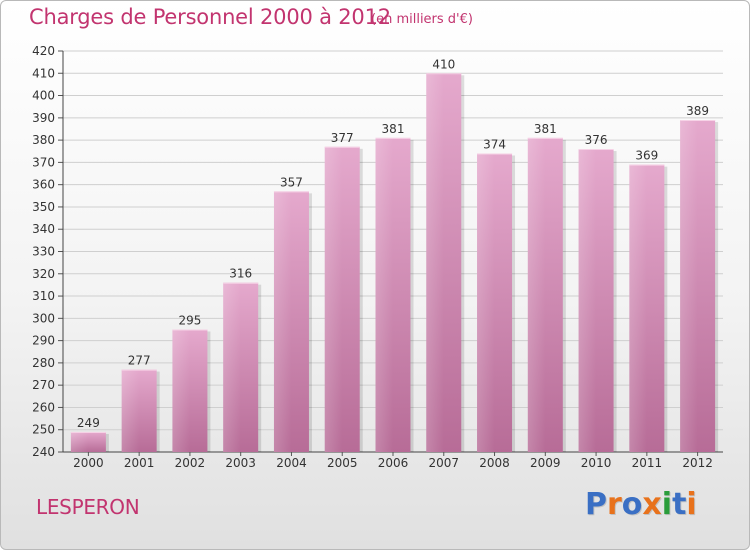  I want to click on y-tick-label: 370, so click(43, 162).